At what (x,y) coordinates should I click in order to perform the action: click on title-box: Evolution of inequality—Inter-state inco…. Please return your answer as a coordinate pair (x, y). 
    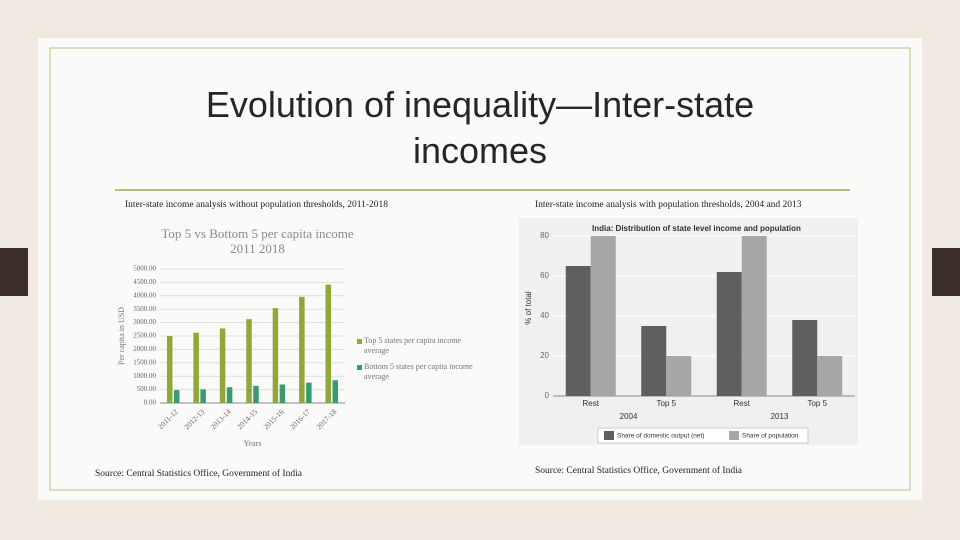
    Looking at the image, I should click on (480, 127).